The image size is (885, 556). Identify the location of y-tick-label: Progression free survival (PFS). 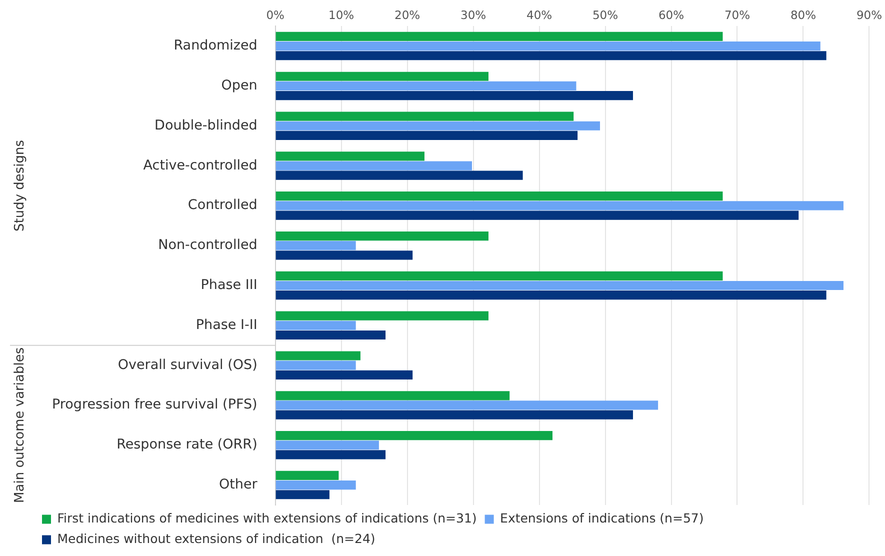
(155, 404).